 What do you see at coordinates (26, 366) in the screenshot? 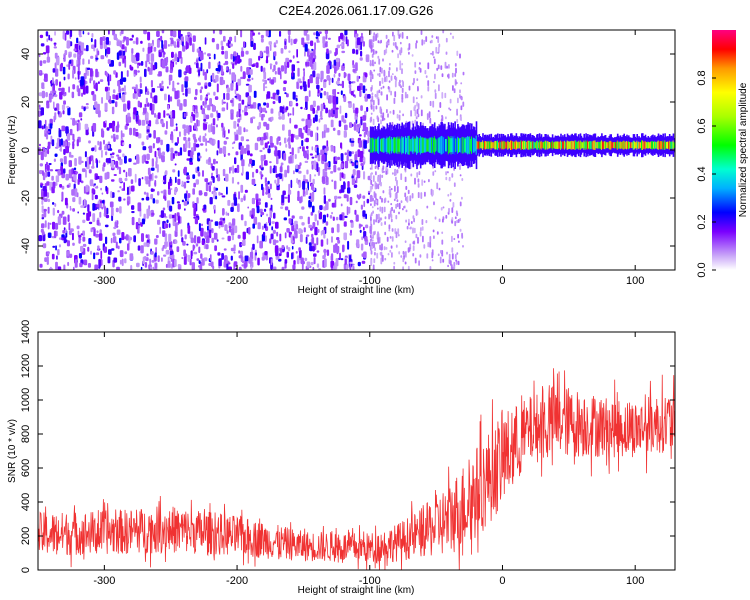
I see `y-tick-label: 1200` at bounding box center [26, 366].